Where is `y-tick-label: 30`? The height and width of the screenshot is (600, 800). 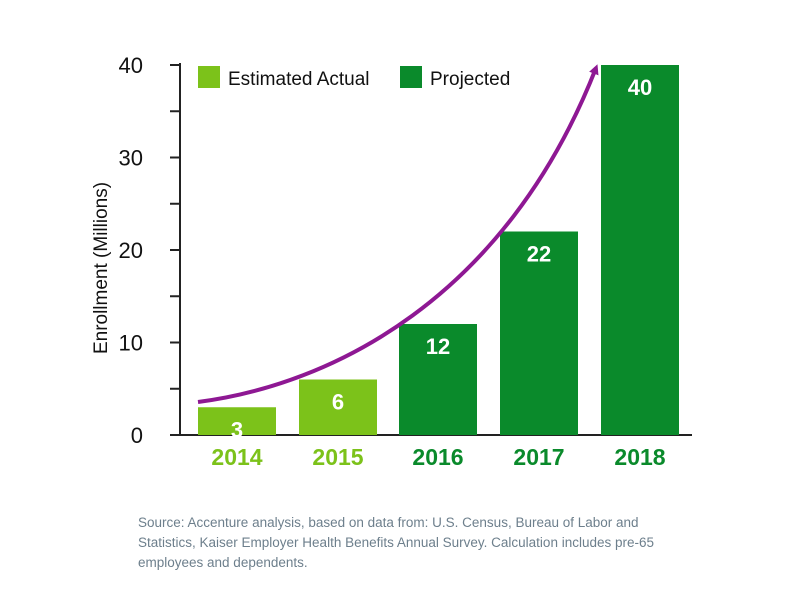
y-tick-label: 30 is located at coordinates (131, 158).